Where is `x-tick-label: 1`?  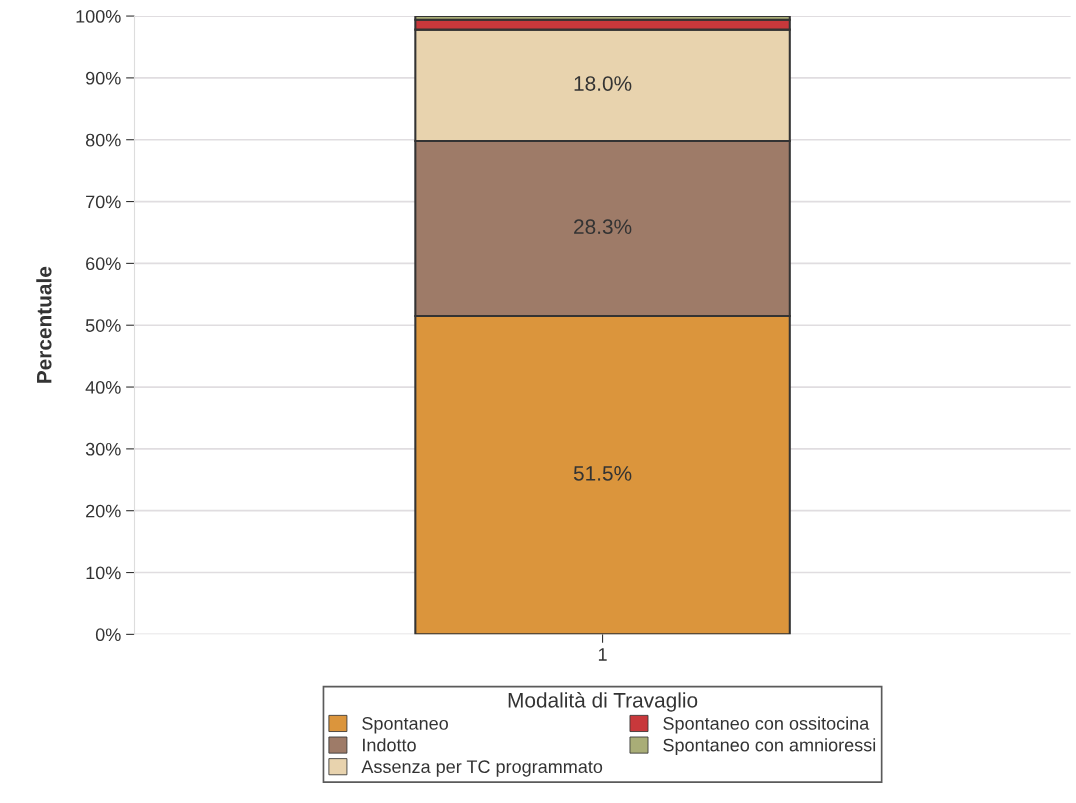
x-tick-label: 1 is located at coordinates (602, 654).